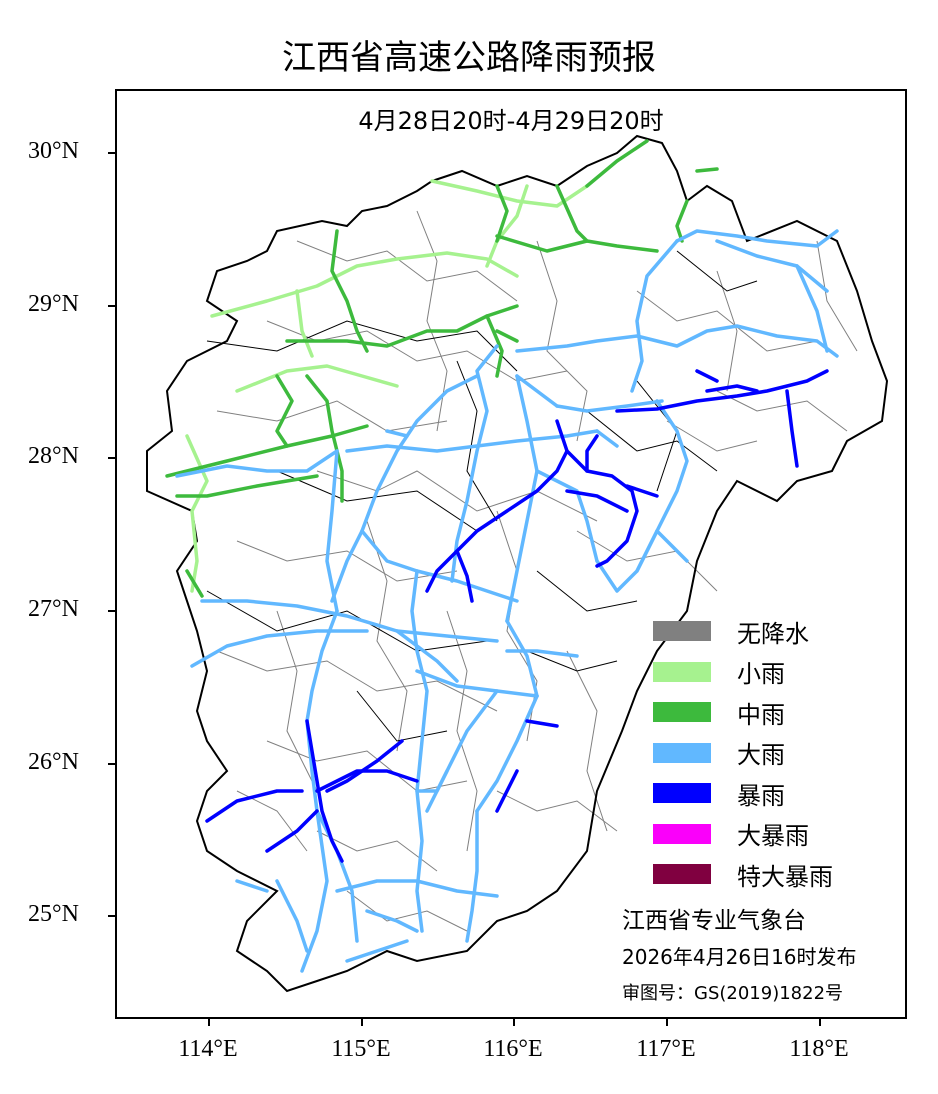 This screenshot has width=938, height=1094. Describe the element at coordinates (761, 755) in the screenshot. I see `legend-label: 大雨` at that location.